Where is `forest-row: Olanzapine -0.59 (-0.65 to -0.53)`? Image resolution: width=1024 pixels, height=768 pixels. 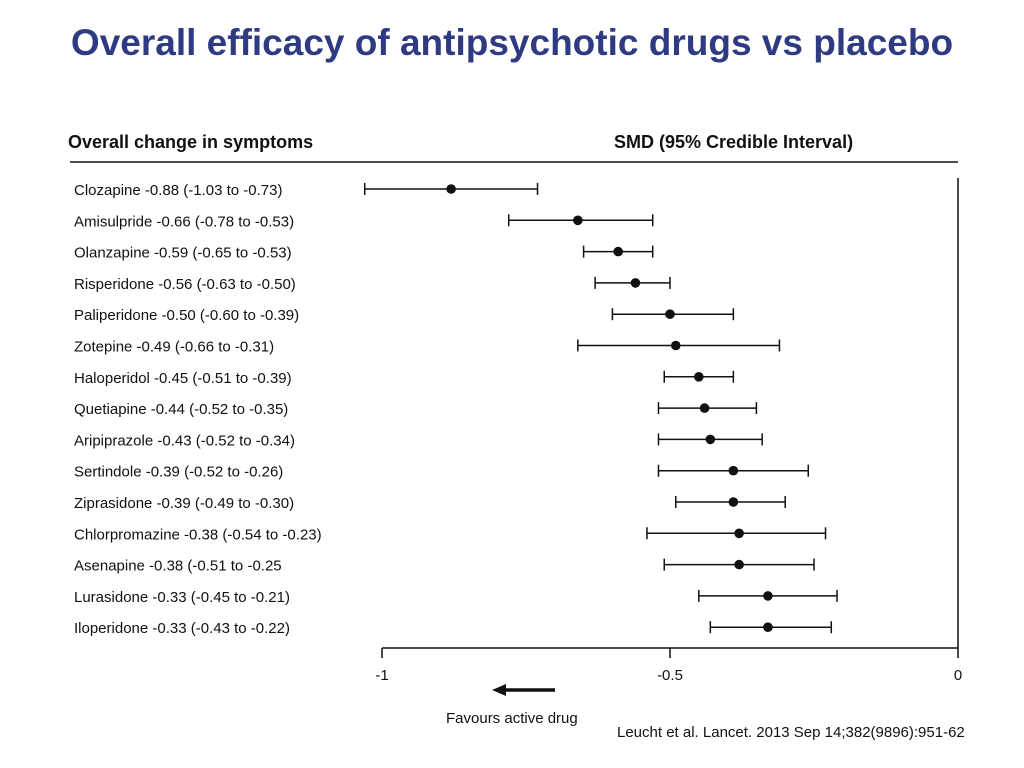 forest-row: Olanzapine -0.59 (-0.65 to -0.53) is located at coordinates (364, 253).